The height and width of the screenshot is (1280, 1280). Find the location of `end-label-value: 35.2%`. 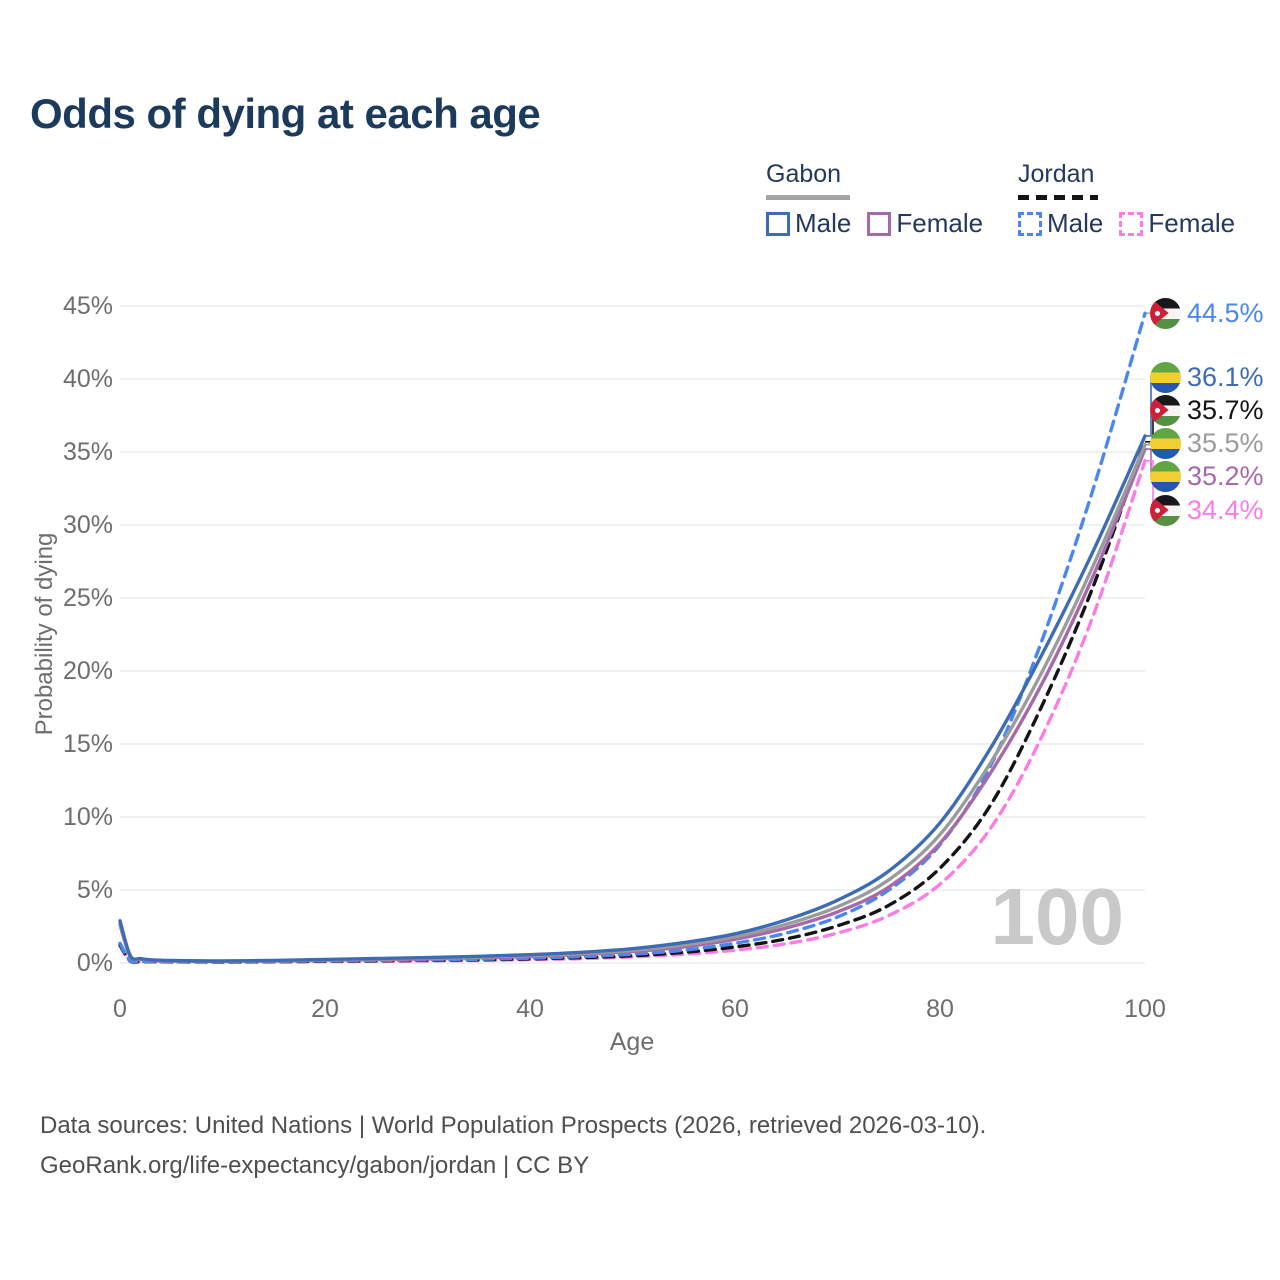

end-label-value: 35.2% is located at coordinates (1225, 475).